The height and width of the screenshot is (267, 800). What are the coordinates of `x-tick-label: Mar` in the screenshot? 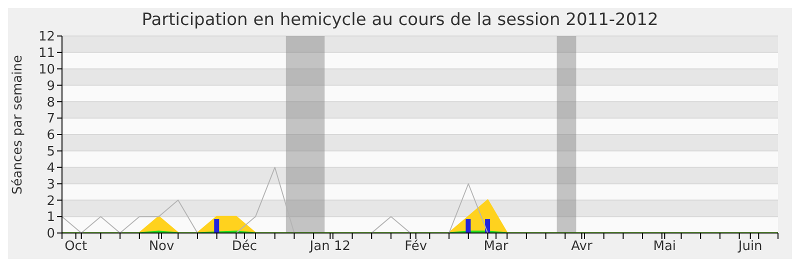 It's located at (496, 246).